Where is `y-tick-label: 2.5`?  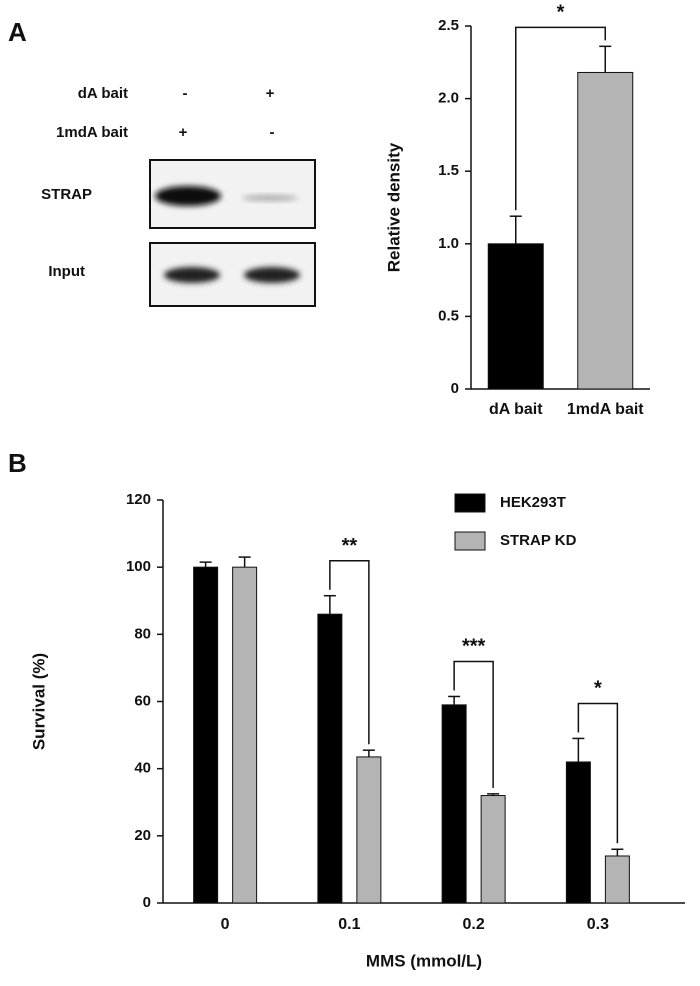 y-tick-label: 2.5 is located at coordinates (448, 25).